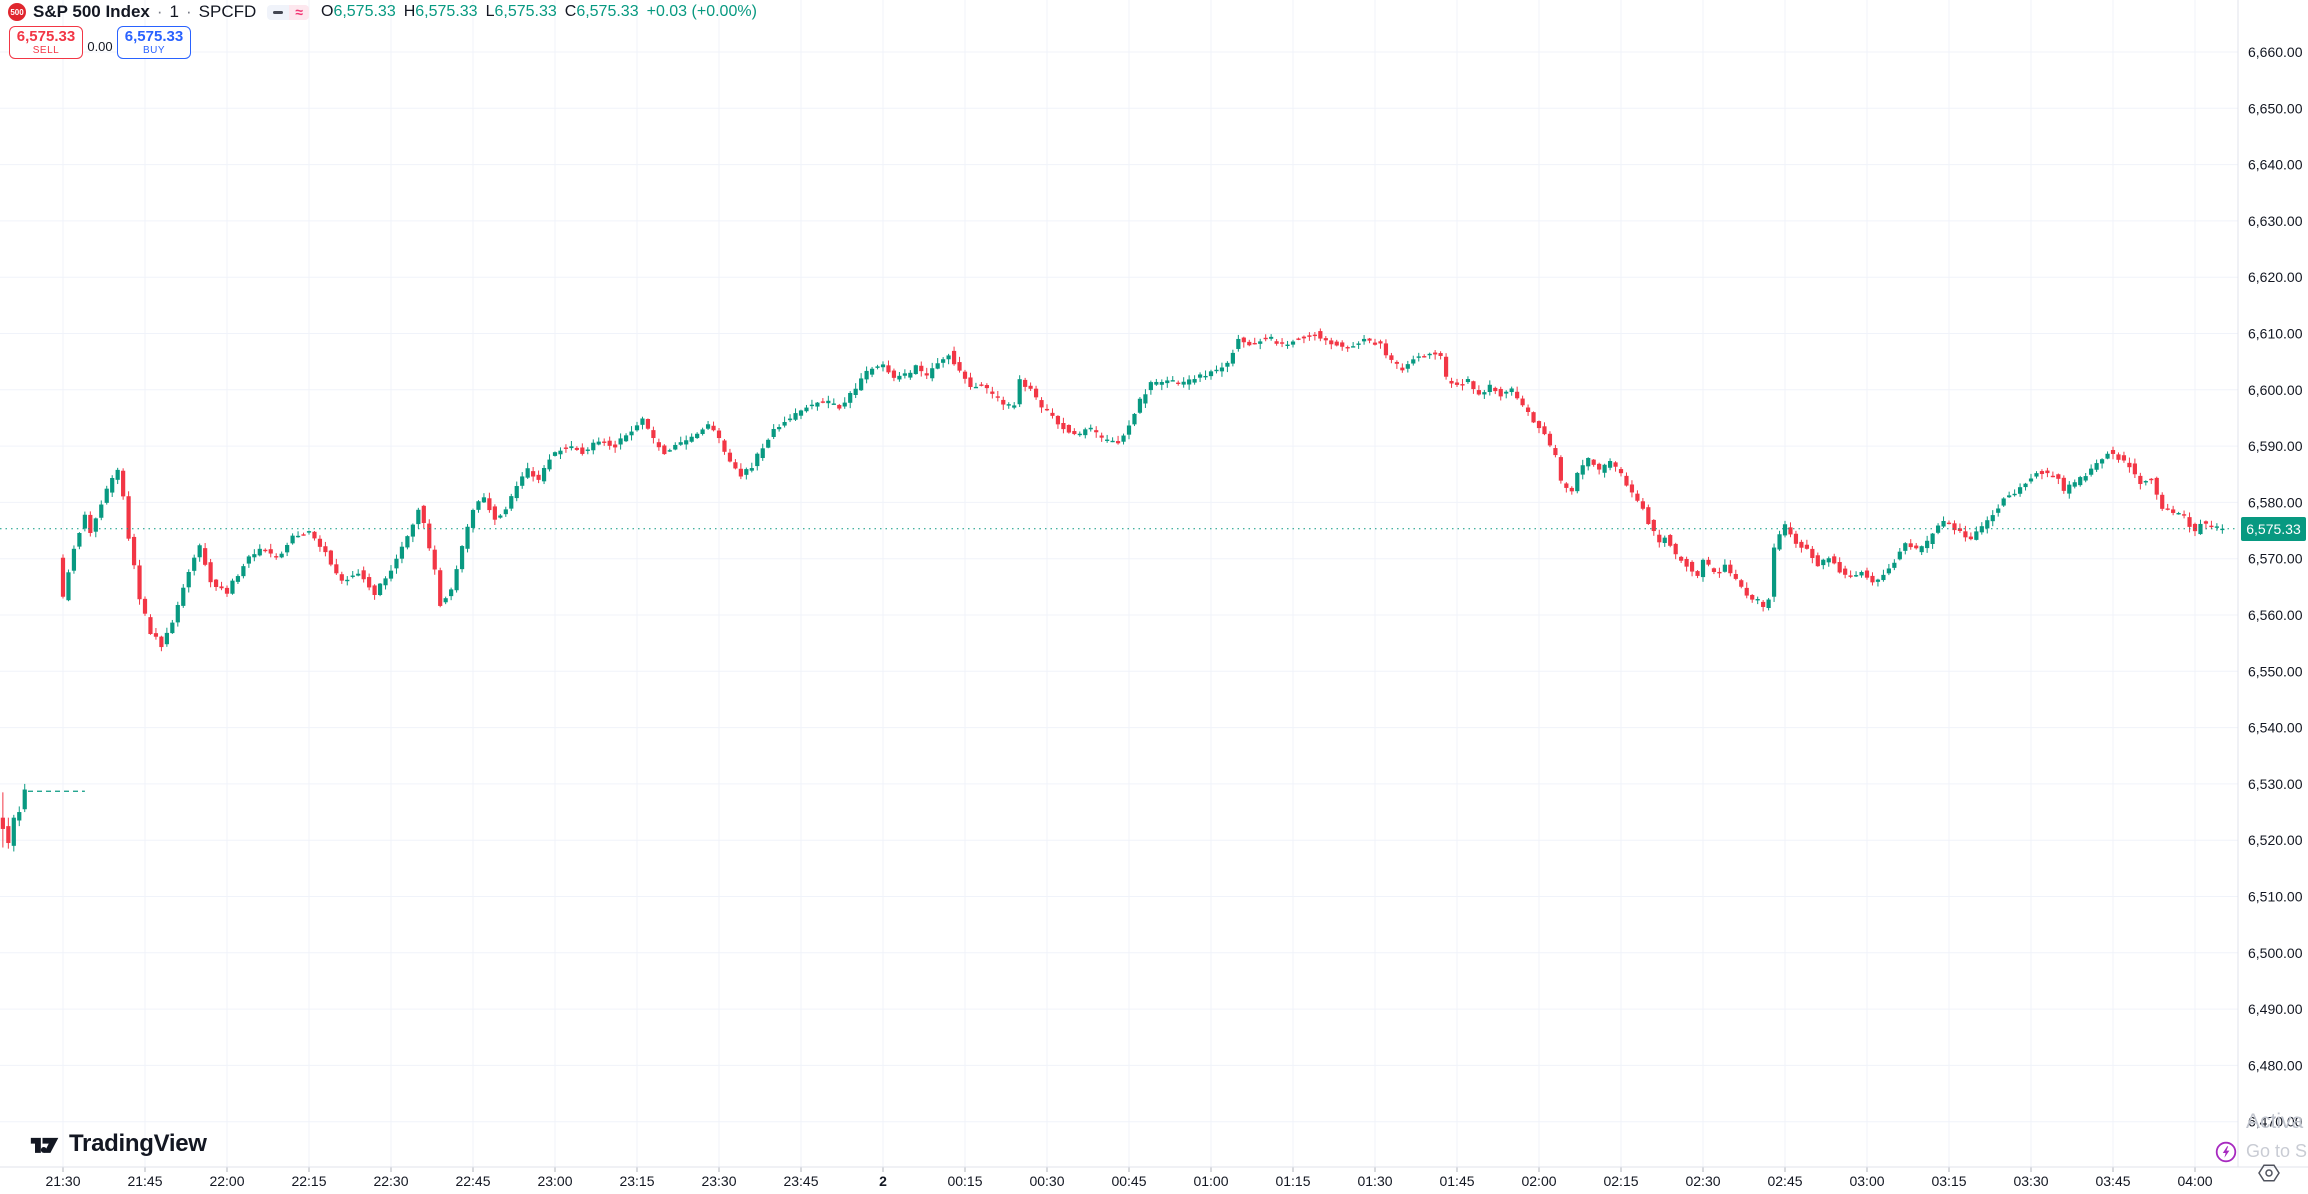 The width and height of the screenshot is (2308, 1194). What do you see at coordinates (2275, 728) in the screenshot?
I see `price-axis-label: 6,540.00` at bounding box center [2275, 728].